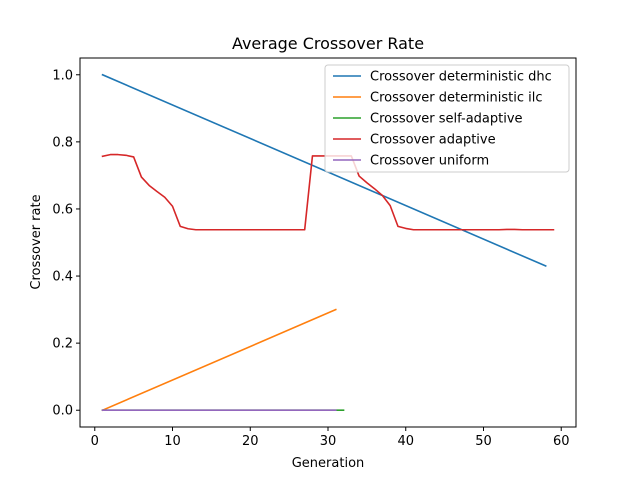  I want to click on x-tick-label: 30, so click(328, 441).